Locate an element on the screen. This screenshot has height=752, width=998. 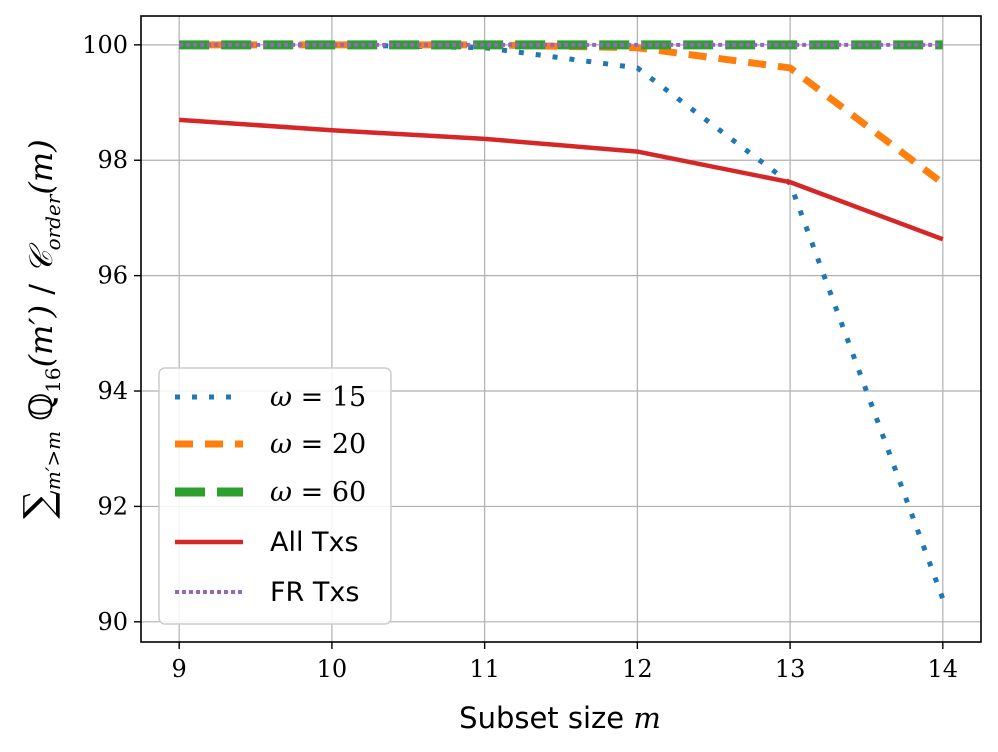
x-tick-label-12: 12 is located at coordinates (637, 669).